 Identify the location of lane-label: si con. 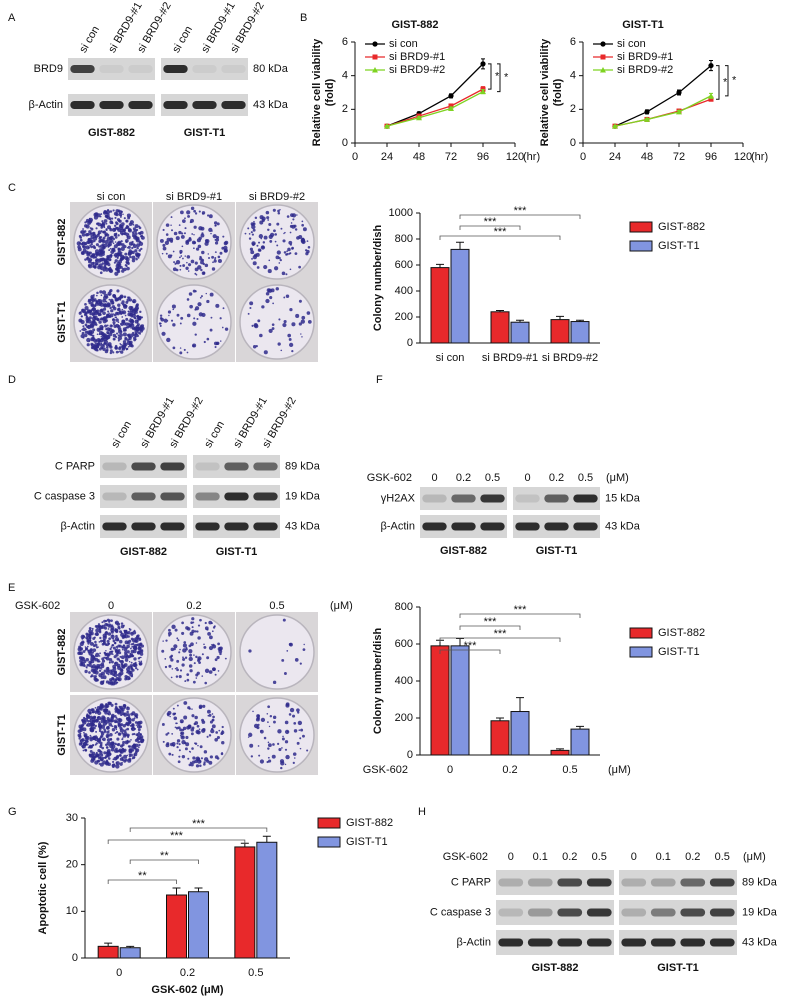
(214, 434).